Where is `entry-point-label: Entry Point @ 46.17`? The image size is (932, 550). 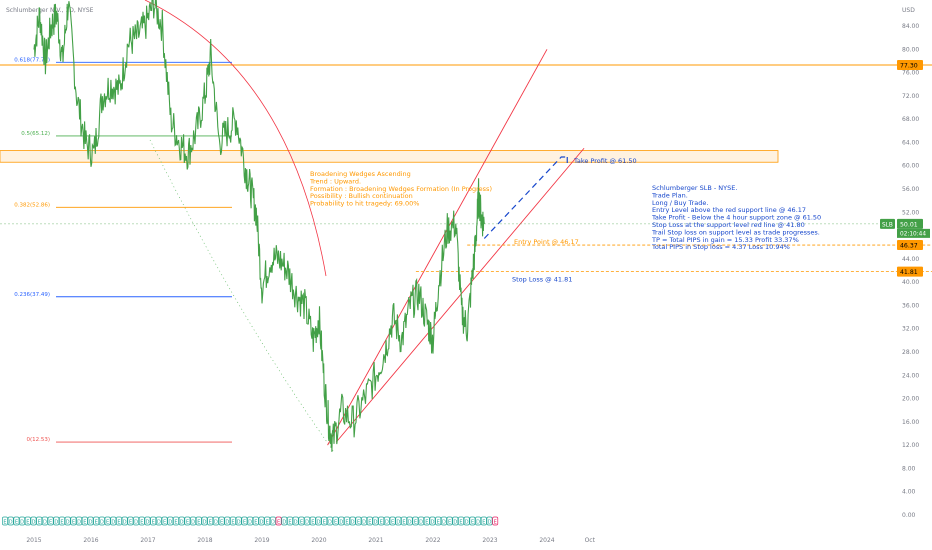
entry-point-label: Entry Point @ 46.17 is located at coordinates (546, 242).